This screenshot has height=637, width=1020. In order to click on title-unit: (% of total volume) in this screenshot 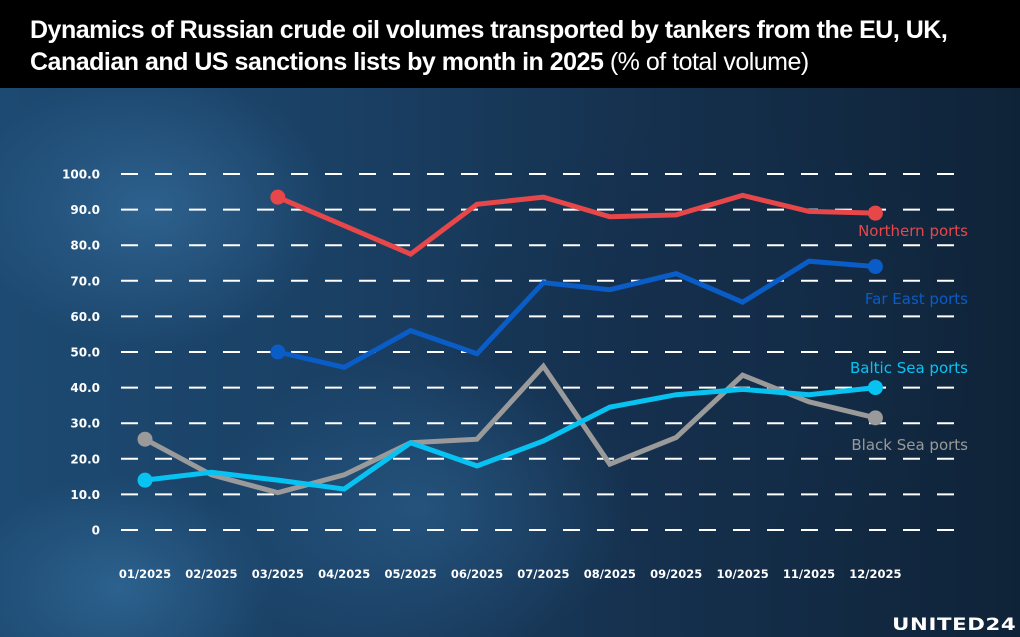, I will do `click(709, 62)`.